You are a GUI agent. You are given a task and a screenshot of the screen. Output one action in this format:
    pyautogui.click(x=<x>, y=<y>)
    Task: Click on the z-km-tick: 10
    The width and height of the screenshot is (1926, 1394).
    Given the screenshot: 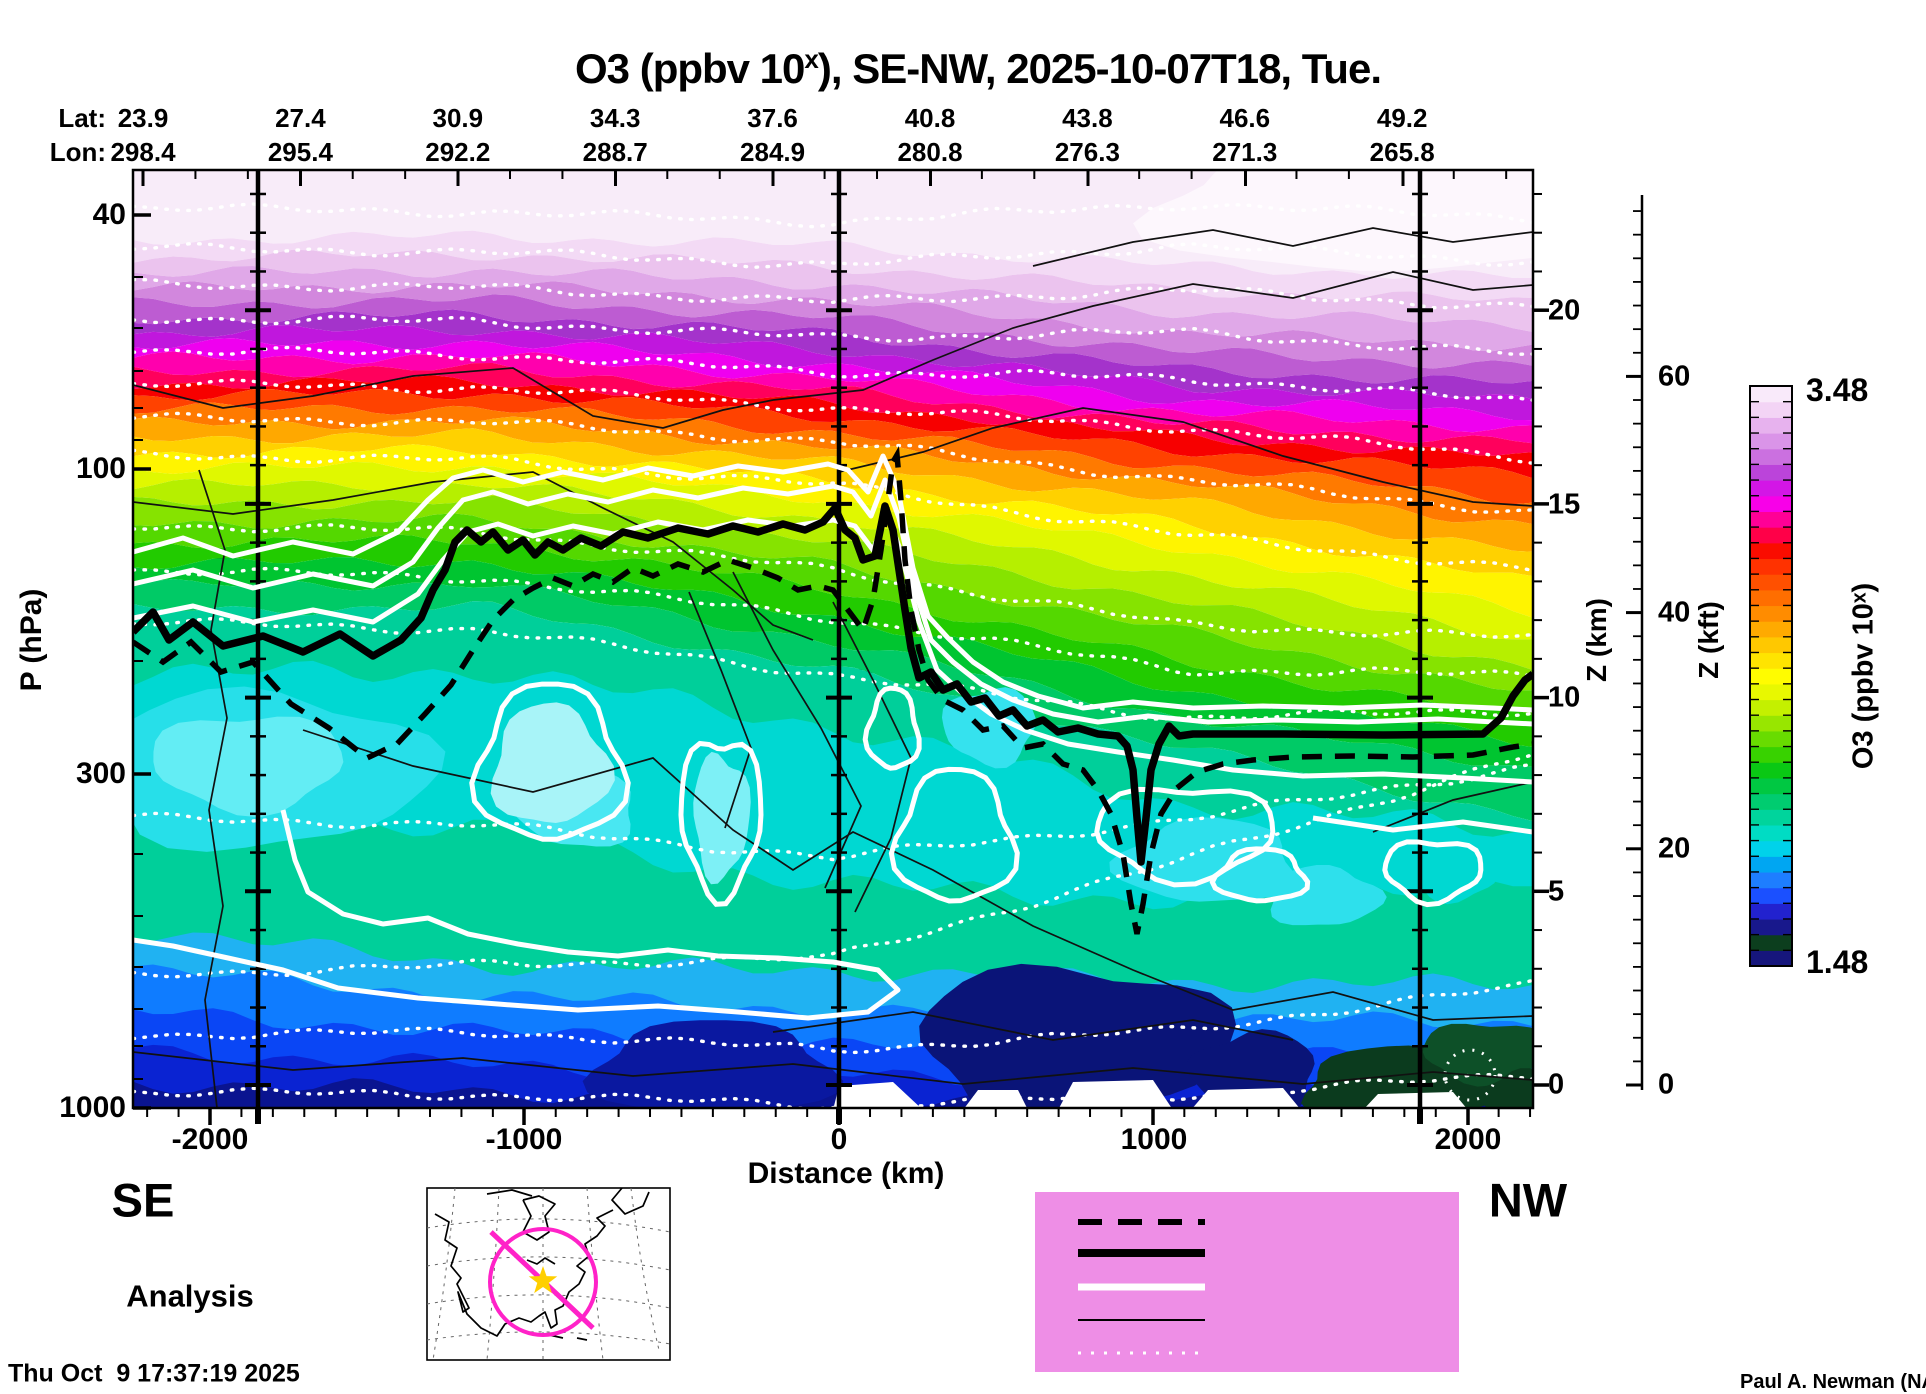 What is the action you would take?
    pyautogui.click(x=1564, y=697)
    